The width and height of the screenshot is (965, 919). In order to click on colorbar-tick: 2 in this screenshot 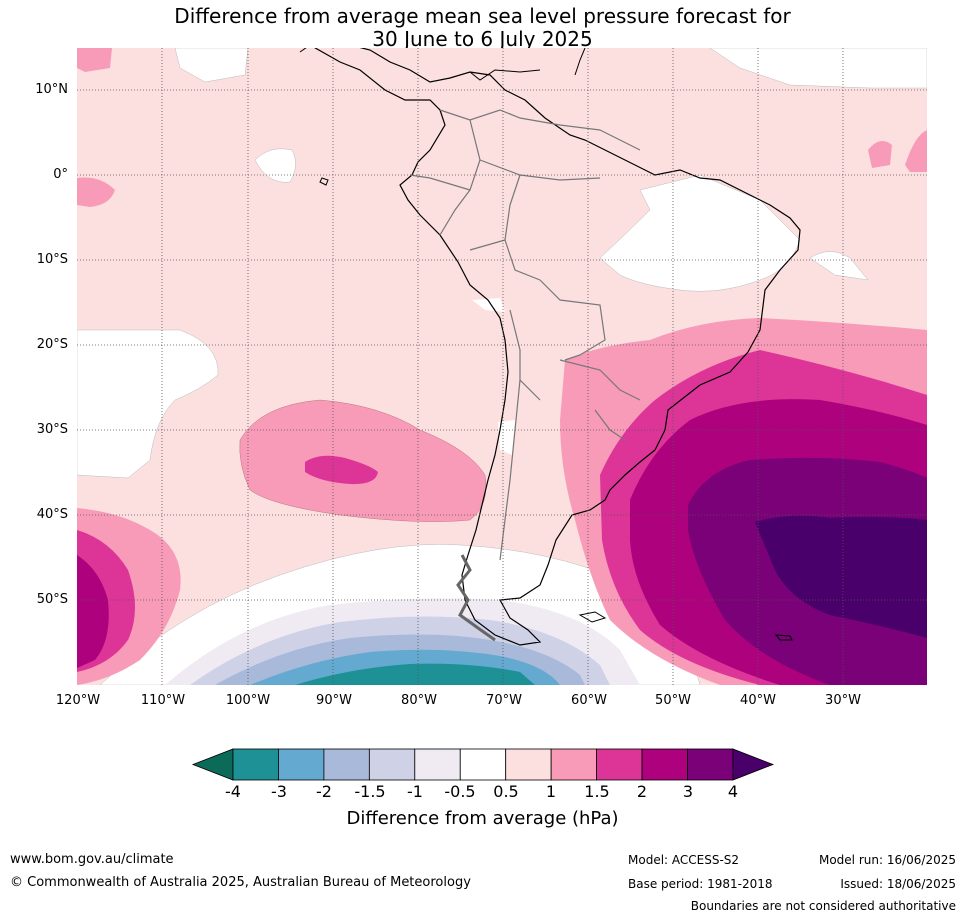, I will do `click(642, 791)`.